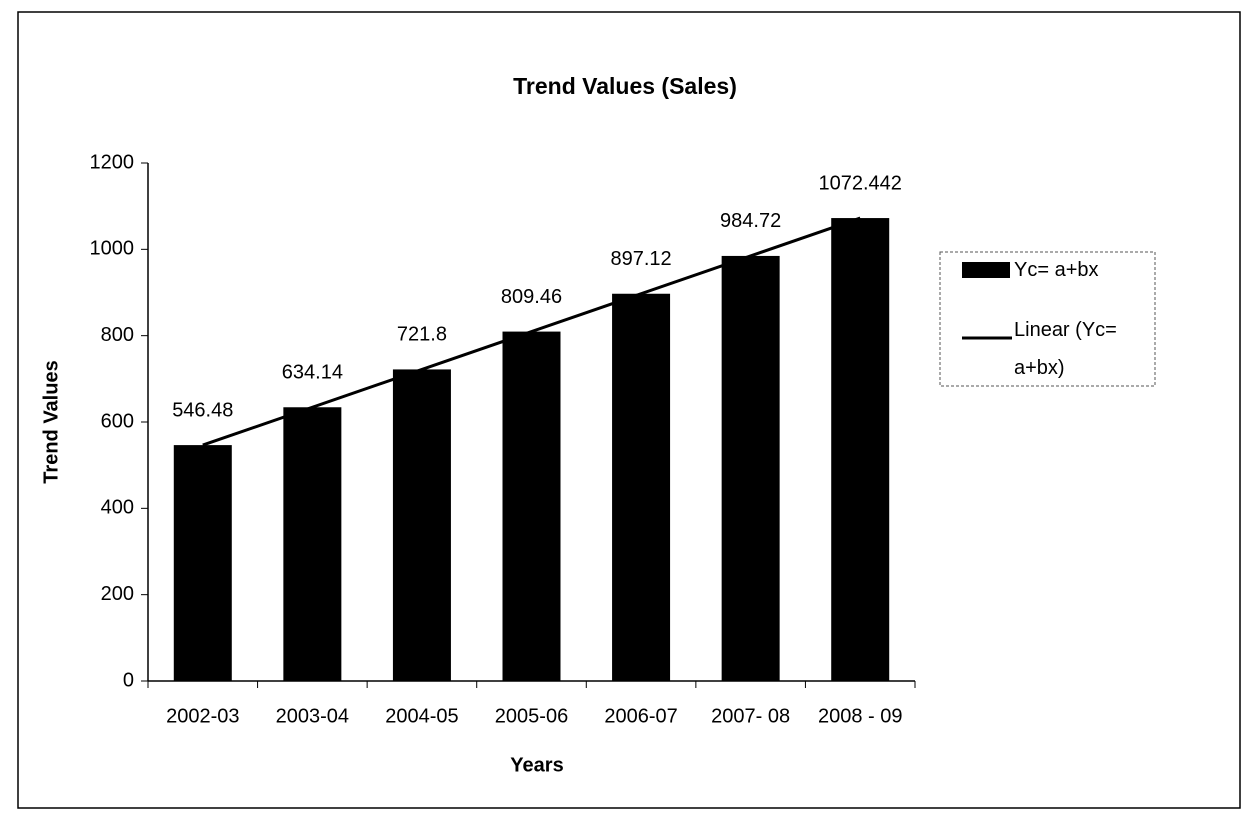 Image resolution: width=1254 pixels, height=818 pixels. Describe the element at coordinates (128, 680) in the screenshot. I see `y-tick-label: 0` at that location.